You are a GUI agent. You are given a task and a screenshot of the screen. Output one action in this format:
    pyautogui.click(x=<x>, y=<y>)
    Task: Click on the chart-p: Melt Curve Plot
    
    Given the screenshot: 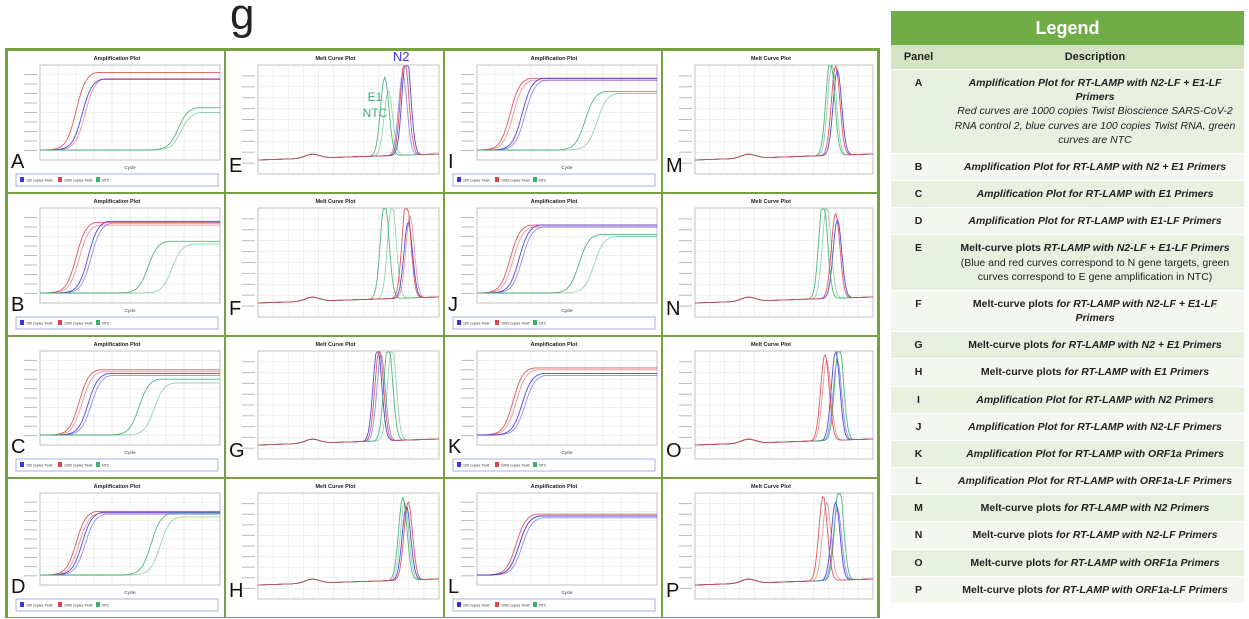 What is the action you would take?
    pyautogui.click(x=776, y=542)
    